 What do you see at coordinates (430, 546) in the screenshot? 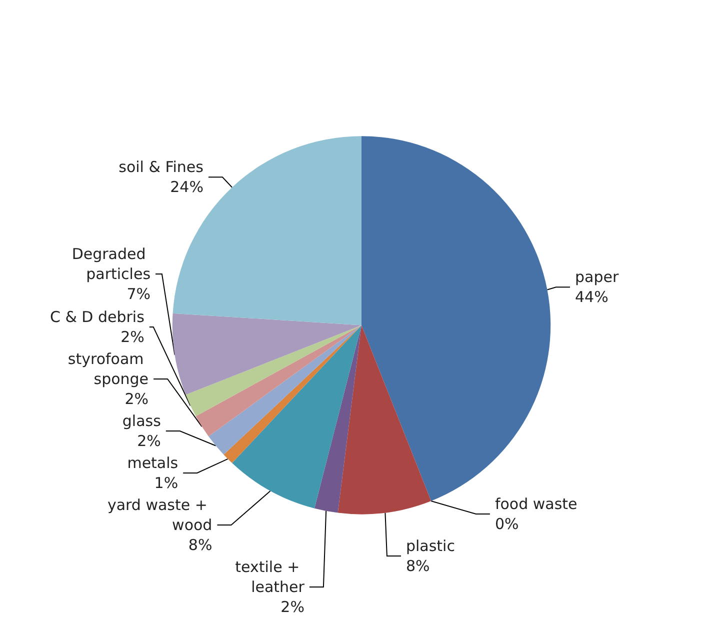
I see `slice-label: plastic` at bounding box center [430, 546].